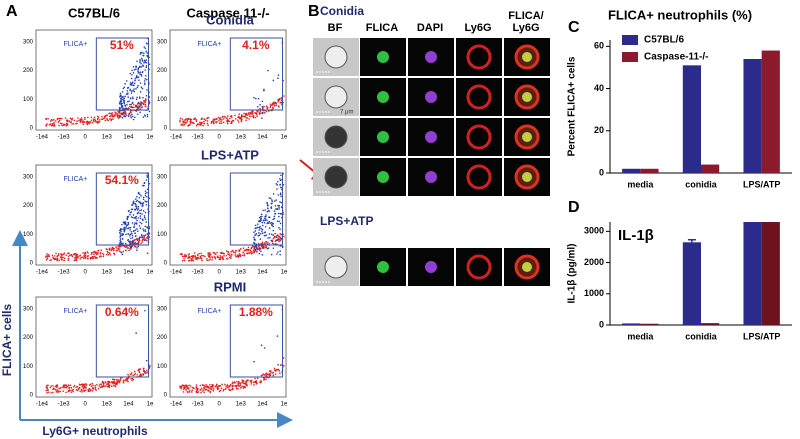 This screenshot has height=439, width=800. What do you see at coordinates (162, 178) in the screenshot?
I see `y-tick-label: 300` at bounding box center [162, 178].